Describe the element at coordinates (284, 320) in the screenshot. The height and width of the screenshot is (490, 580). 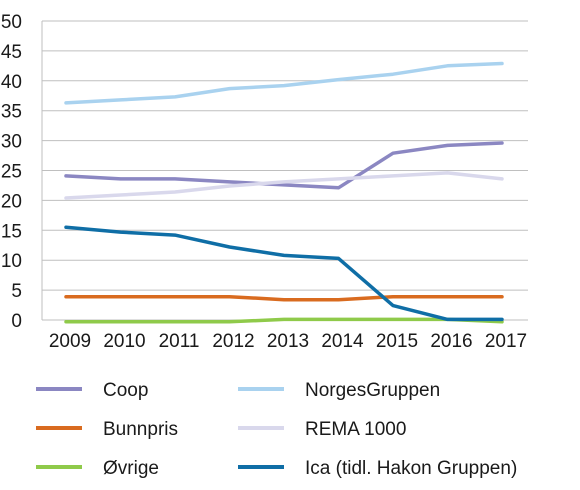
I see `series-line--vrige` at that location.